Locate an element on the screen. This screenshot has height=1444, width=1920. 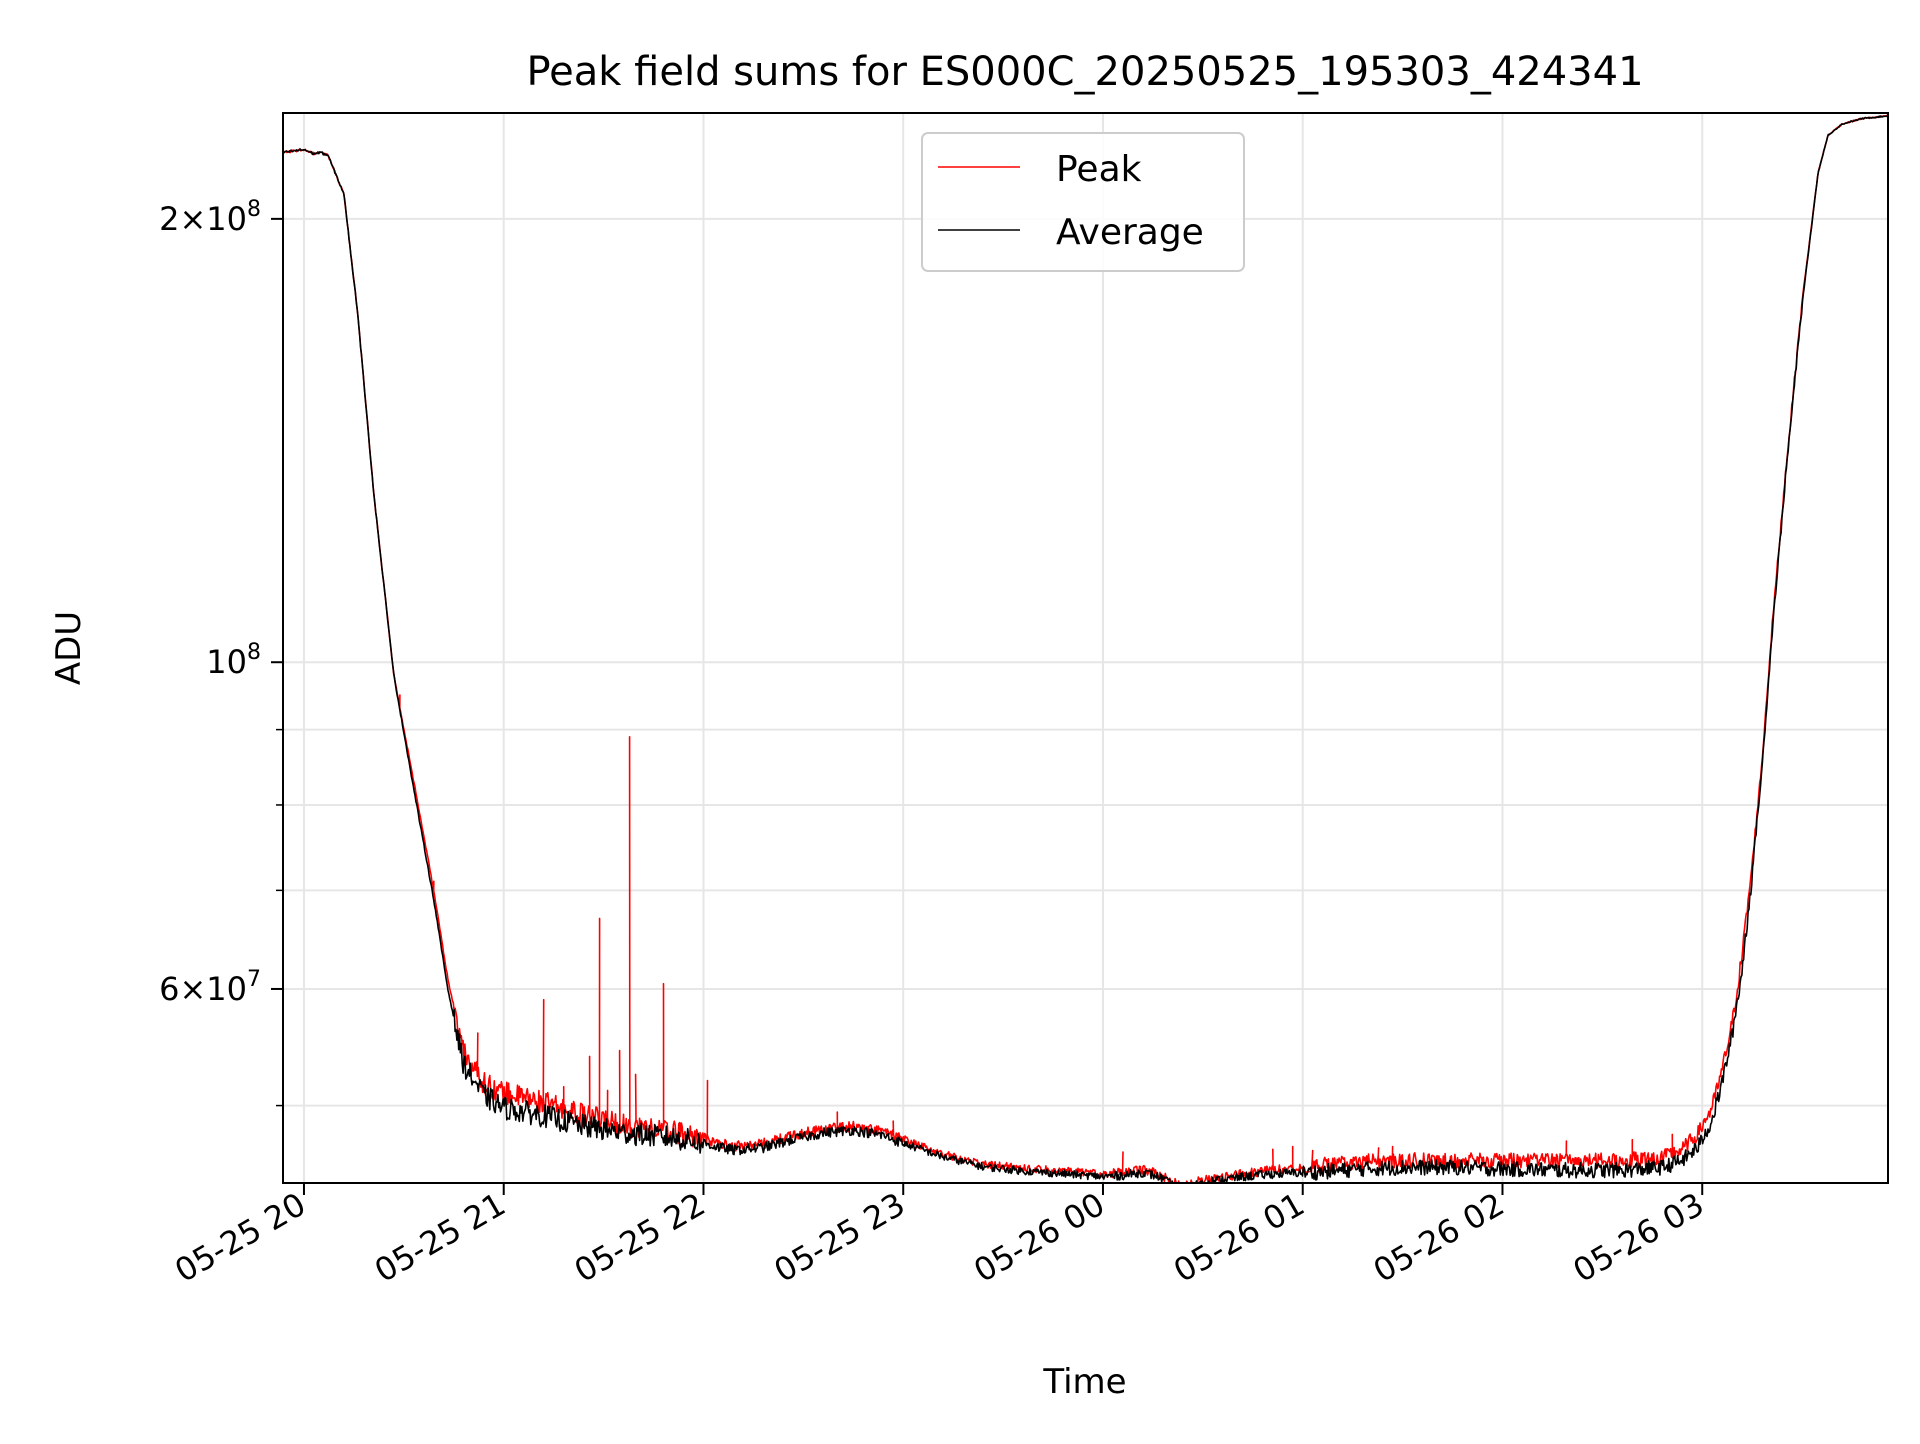
y-tick-label: 108 is located at coordinates (233, 660).